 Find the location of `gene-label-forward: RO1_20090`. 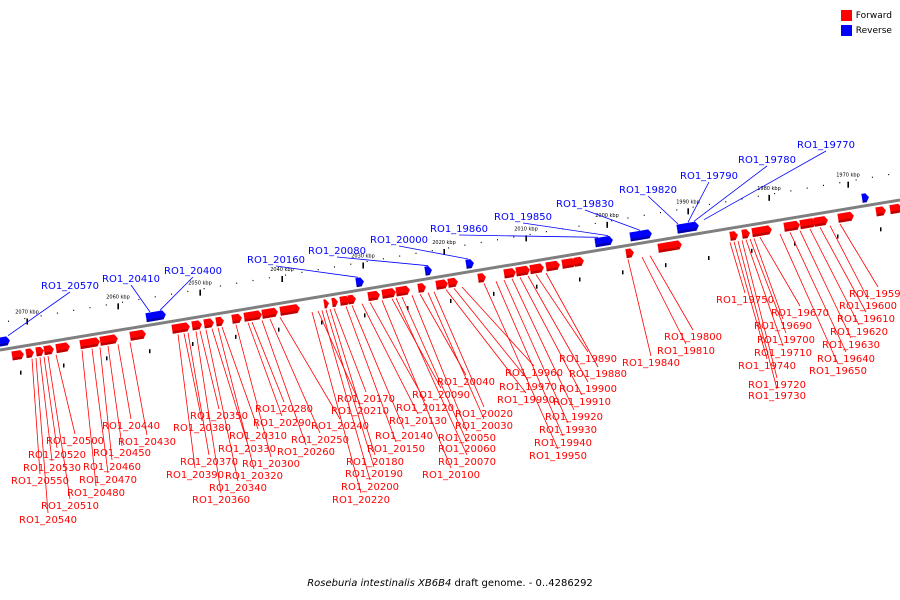

gene-label-forward: RO1_20090 is located at coordinates (441, 395).